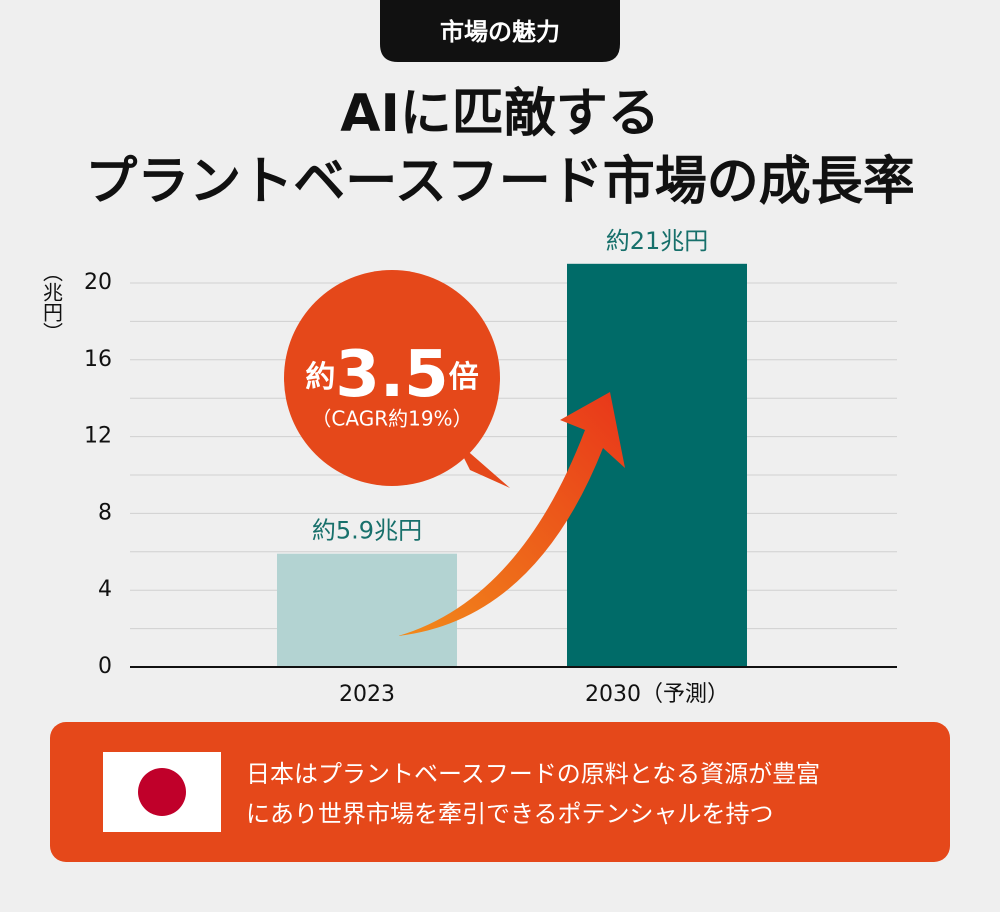 The width and height of the screenshot is (1000, 912). What do you see at coordinates (105, 512) in the screenshot?
I see `y-tick-label: 8` at bounding box center [105, 512].